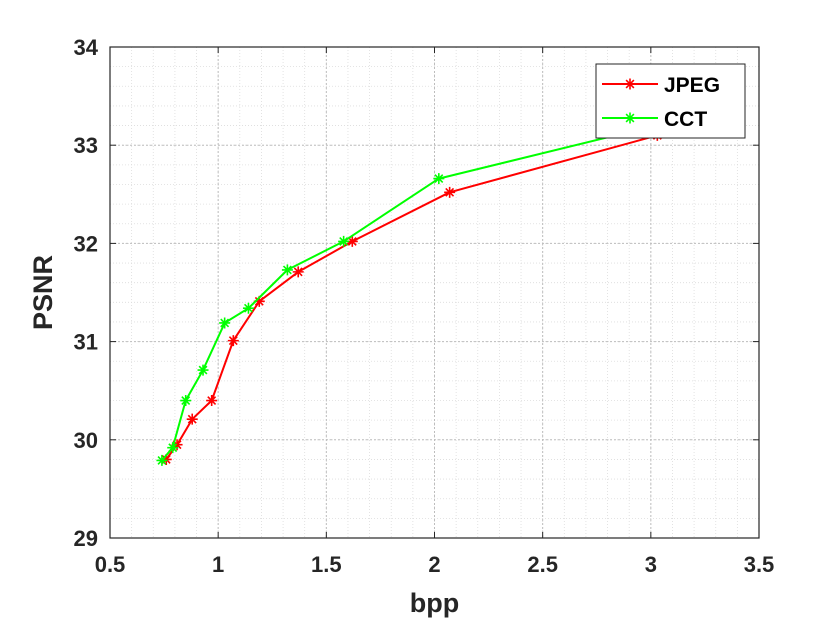 The width and height of the screenshot is (840, 630). What do you see at coordinates (43, 292) in the screenshot?
I see `y-axis-label: PSNR` at bounding box center [43, 292].